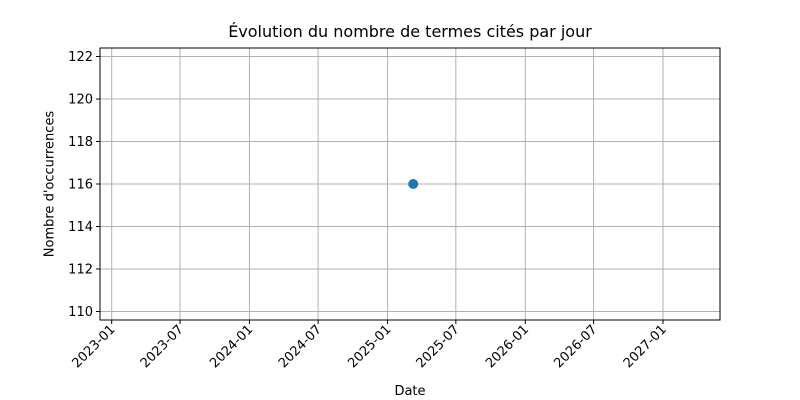 The width and height of the screenshot is (800, 400). I want to click on y-tick-label: 112, so click(80, 270).